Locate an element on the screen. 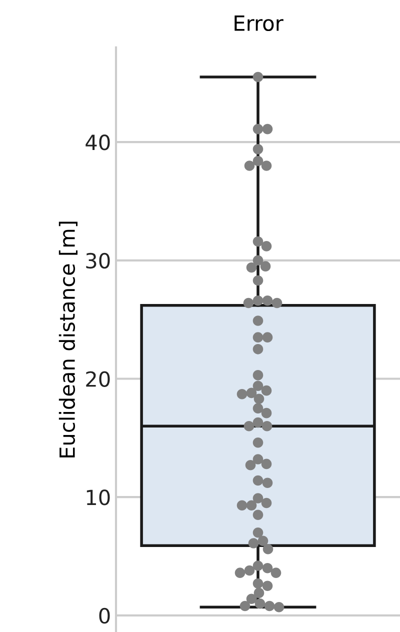  y-tick-label: 0 is located at coordinates (104, 616).